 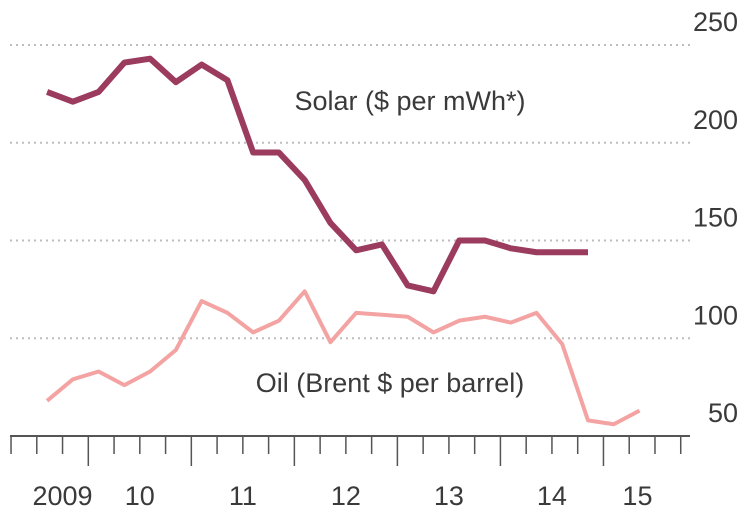 I want to click on y-tick-label: 100, so click(x=715, y=315).